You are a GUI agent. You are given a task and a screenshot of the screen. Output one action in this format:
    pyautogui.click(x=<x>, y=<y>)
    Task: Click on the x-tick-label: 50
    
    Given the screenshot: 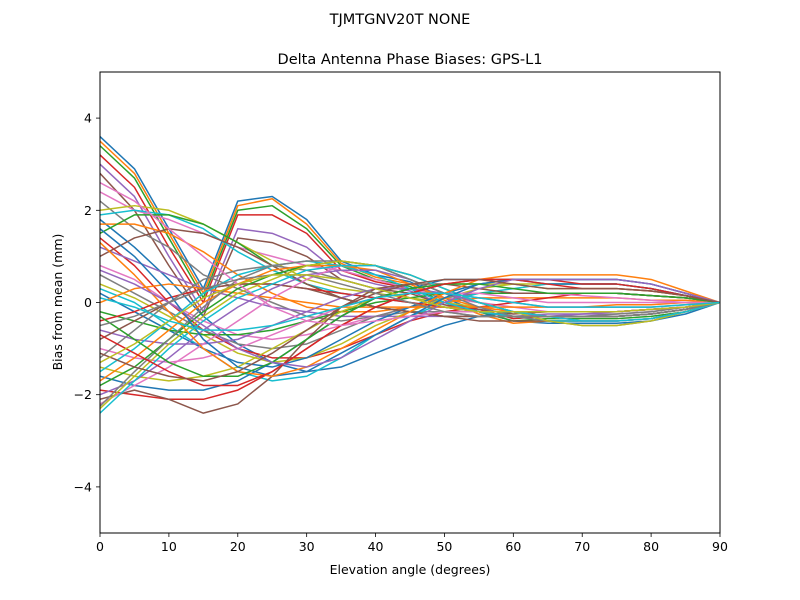 What is the action you would take?
    pyautogui.click(x=444, y=546)
    